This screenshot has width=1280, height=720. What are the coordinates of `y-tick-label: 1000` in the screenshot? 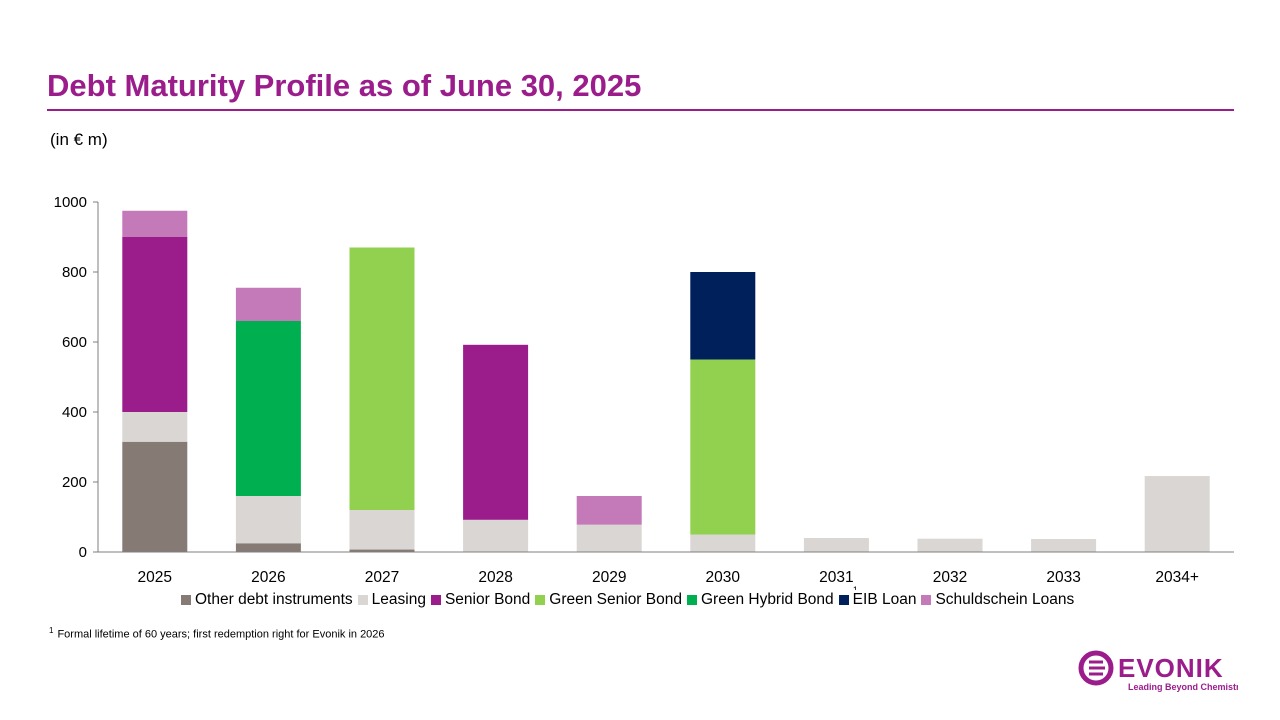 It's located at (70, 202).